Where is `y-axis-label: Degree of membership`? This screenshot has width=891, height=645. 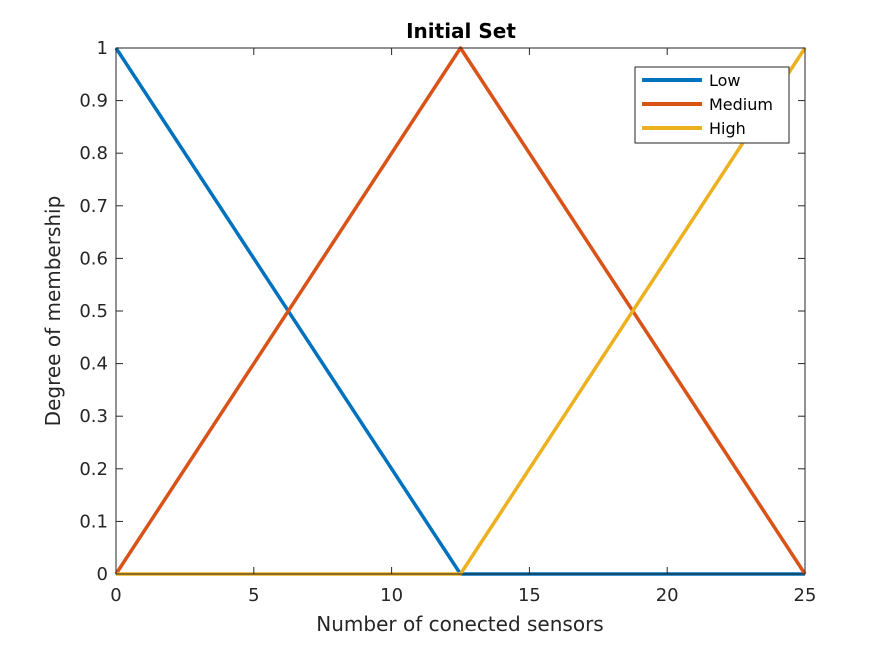 y-axis-label: Degree of membership is located at coordinates (53, 311).